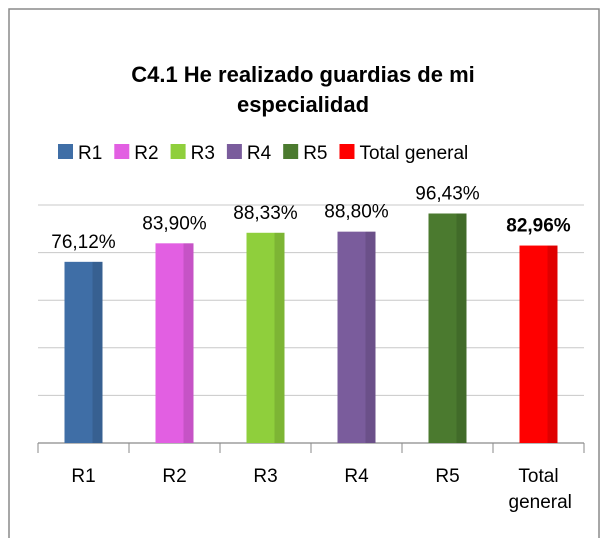  Describe the element at coordinates (259, 153) in the screenshot. I see `legend-label: R4` at that location.